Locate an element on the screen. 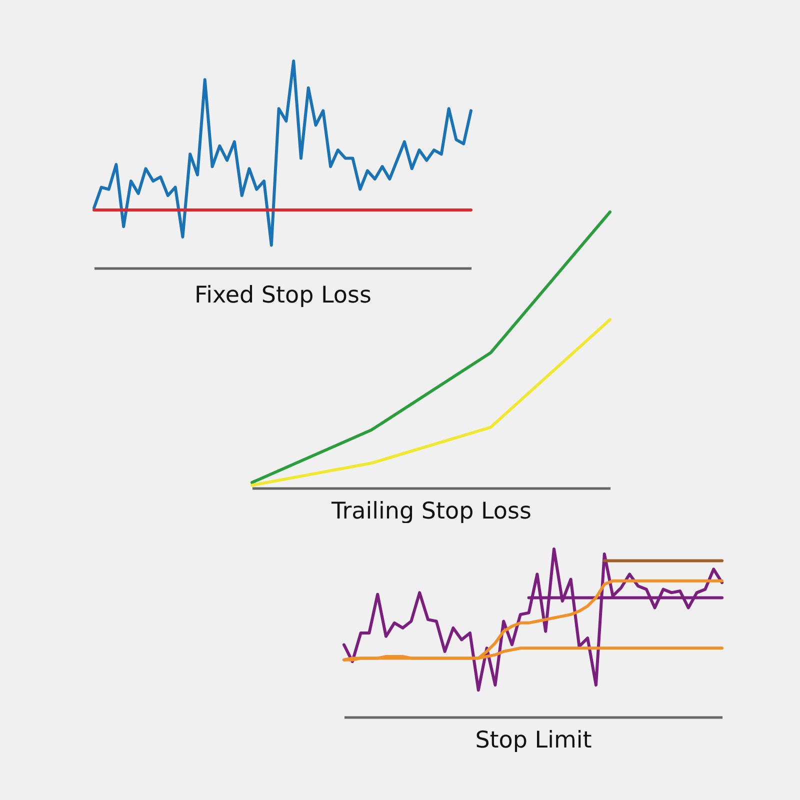 This screenshot has height=800, width=800. x-axis-title: Fixed Stop Loss is located at coordinates (283, 295).